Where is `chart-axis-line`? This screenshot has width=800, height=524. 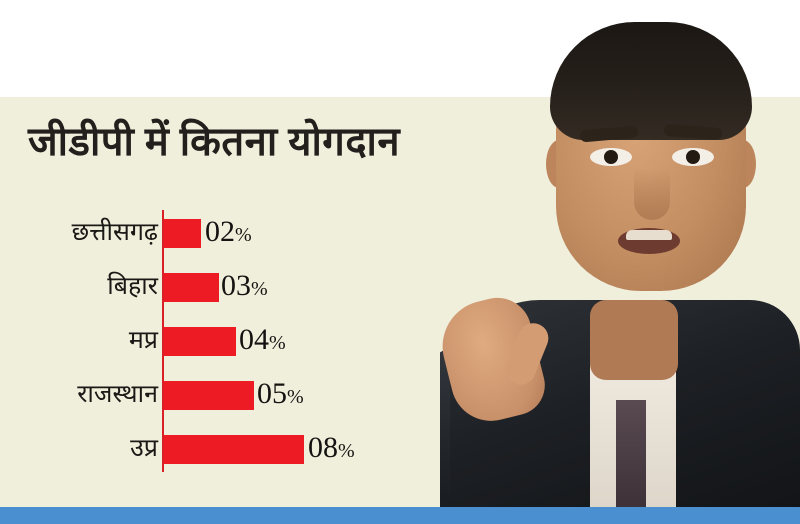
chart-axis-line is located at coordinates (163, 341).